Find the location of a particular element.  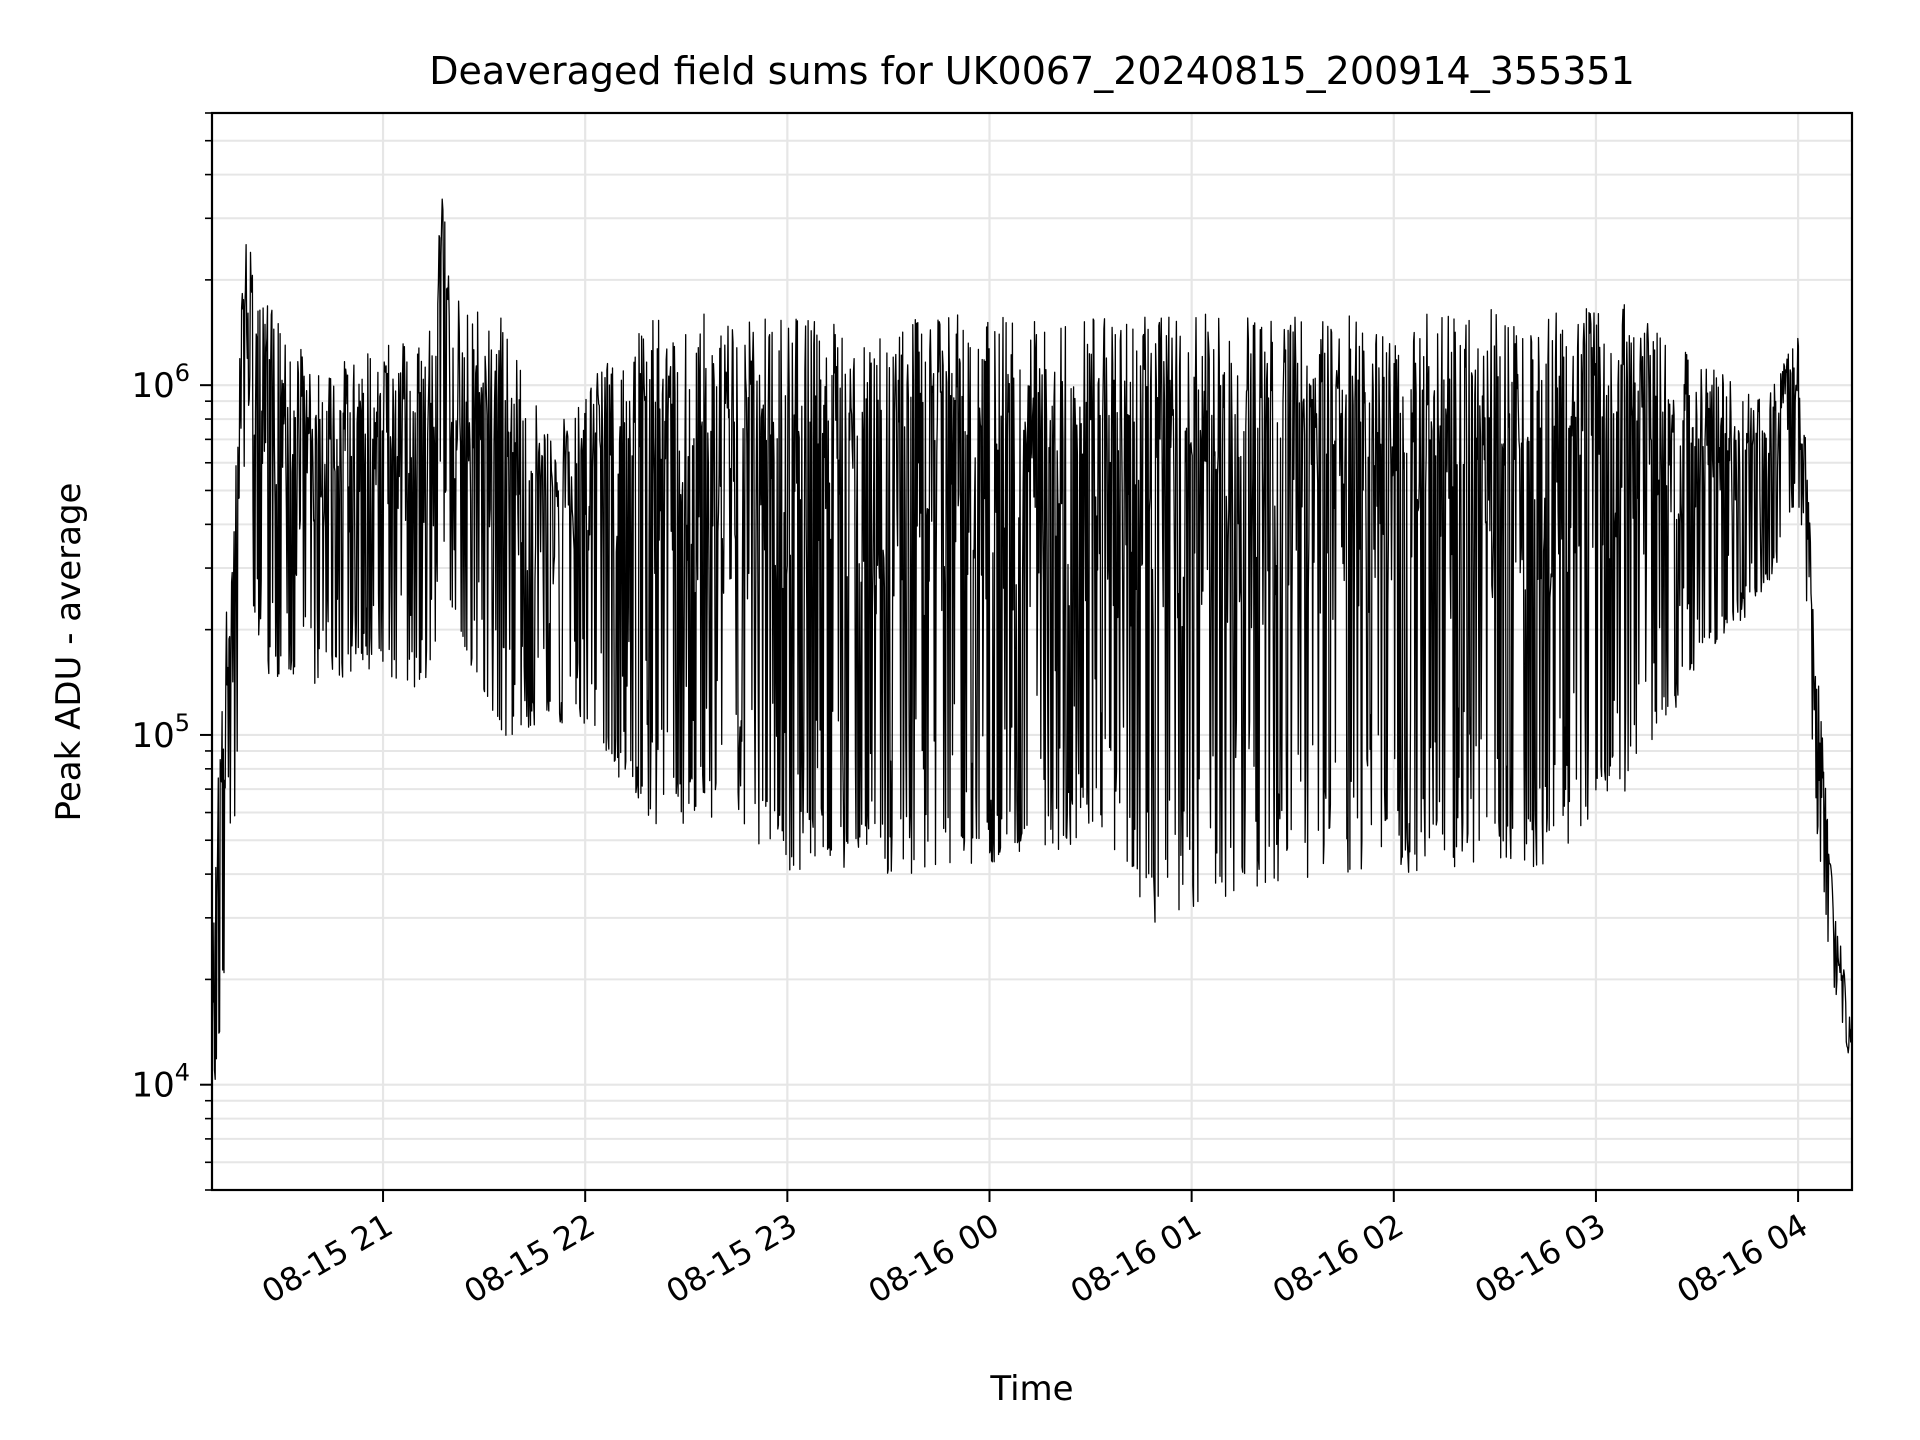

y-axis: 10⁴ 10⁵ 10⁶ is located at coordinates (171, 651).